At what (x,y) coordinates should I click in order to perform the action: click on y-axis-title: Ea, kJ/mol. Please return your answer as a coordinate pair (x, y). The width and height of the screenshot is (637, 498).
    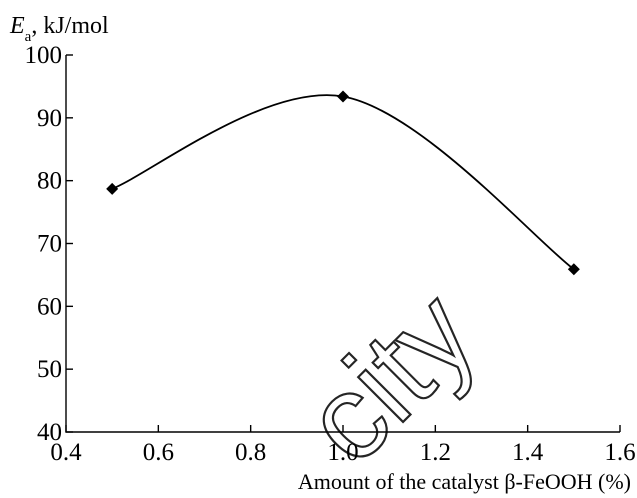
    Looking at the image, I should click on (59, 29).